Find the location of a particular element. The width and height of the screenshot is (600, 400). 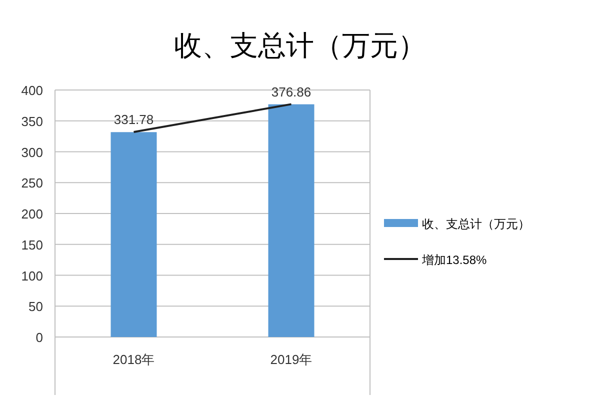

y-tick-label: 250 is located at coordinates (32, 183).